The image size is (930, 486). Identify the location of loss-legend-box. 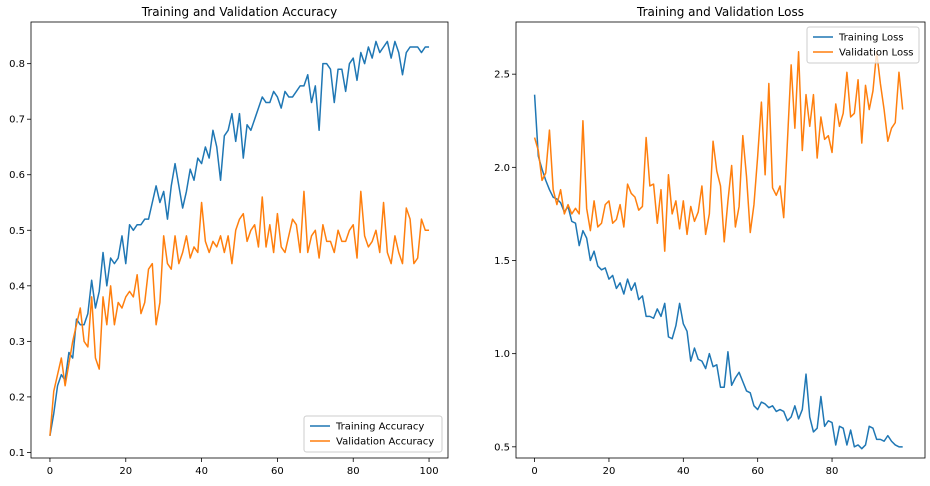
(863, 45).